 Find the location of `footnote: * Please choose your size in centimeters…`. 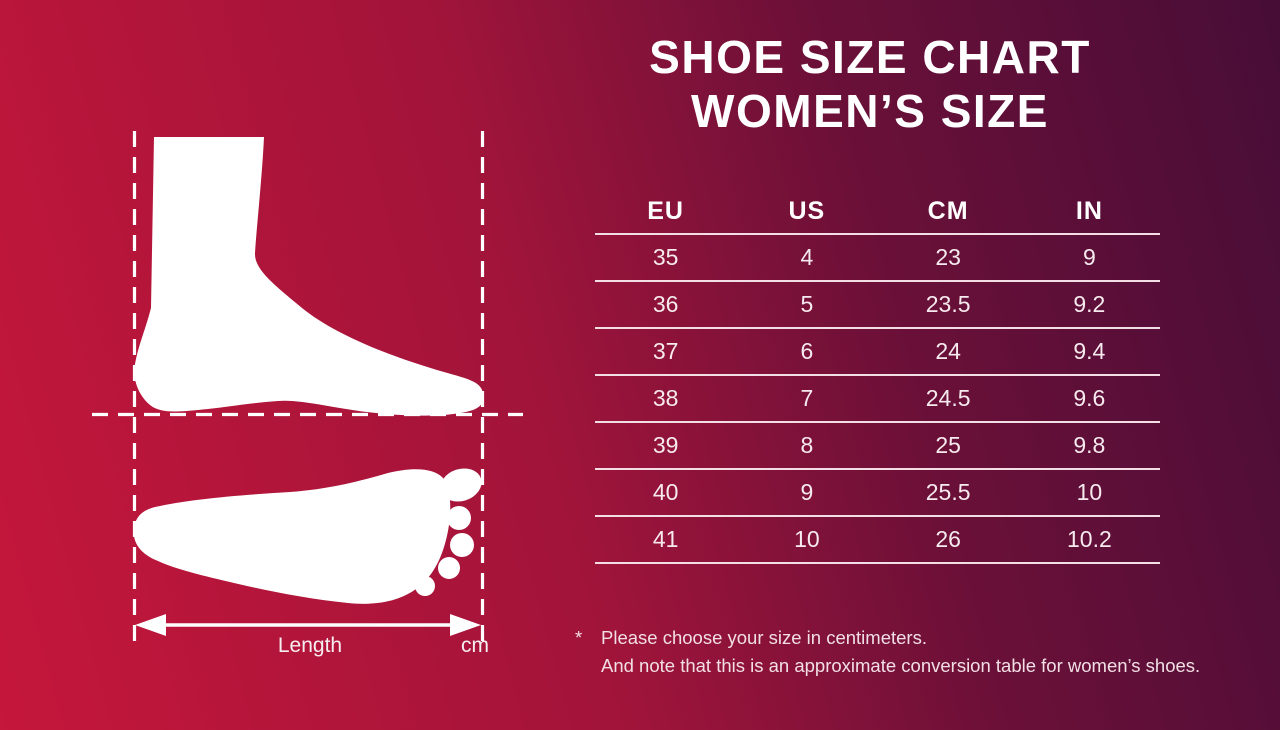

footnote: * Please choose your size in centimeters… is located at coordinates (887, 652).